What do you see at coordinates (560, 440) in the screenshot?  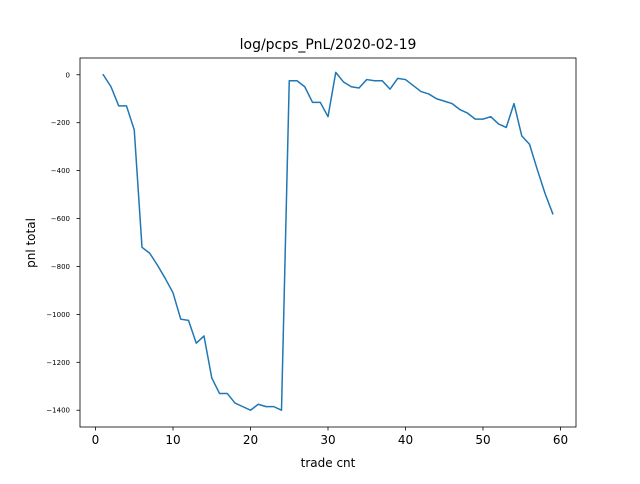 I see `x-tick-label: 60` at bounding box center [560, 440].